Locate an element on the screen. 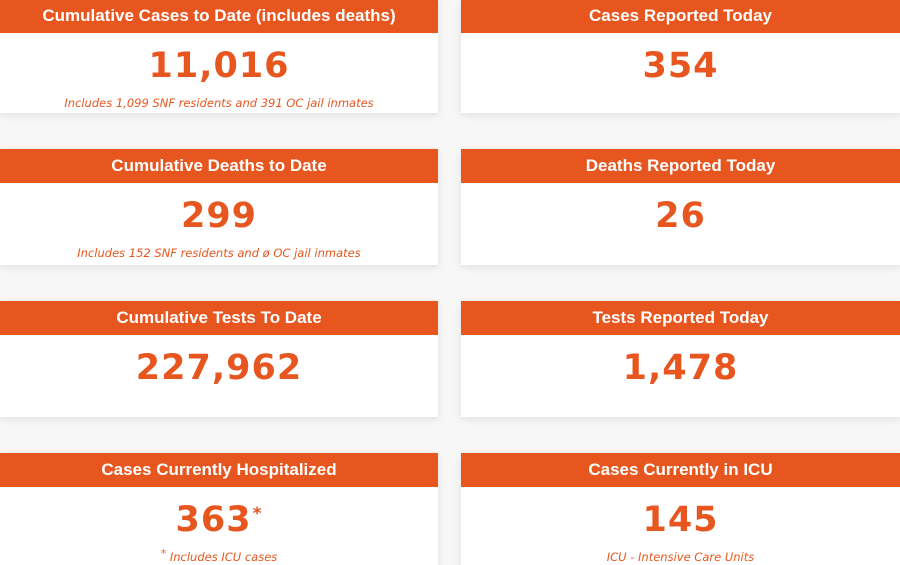 The image size is (900, 565). card-value: 354 is located at coordinates (680, 66).